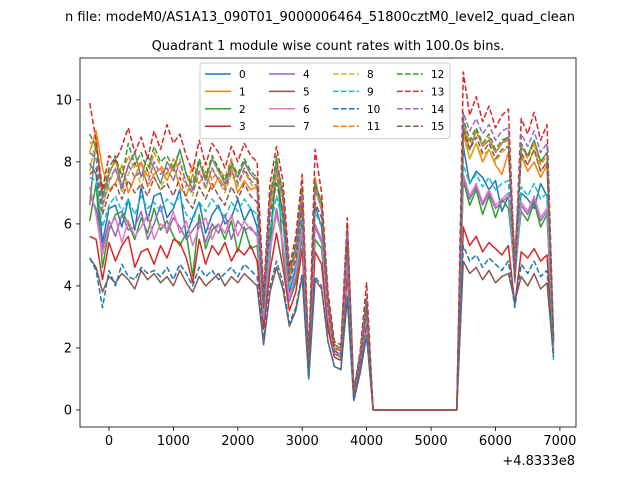 This screenshot has height=480, width=640. I want to click on y-tick-label: 2, so click(68, 348).